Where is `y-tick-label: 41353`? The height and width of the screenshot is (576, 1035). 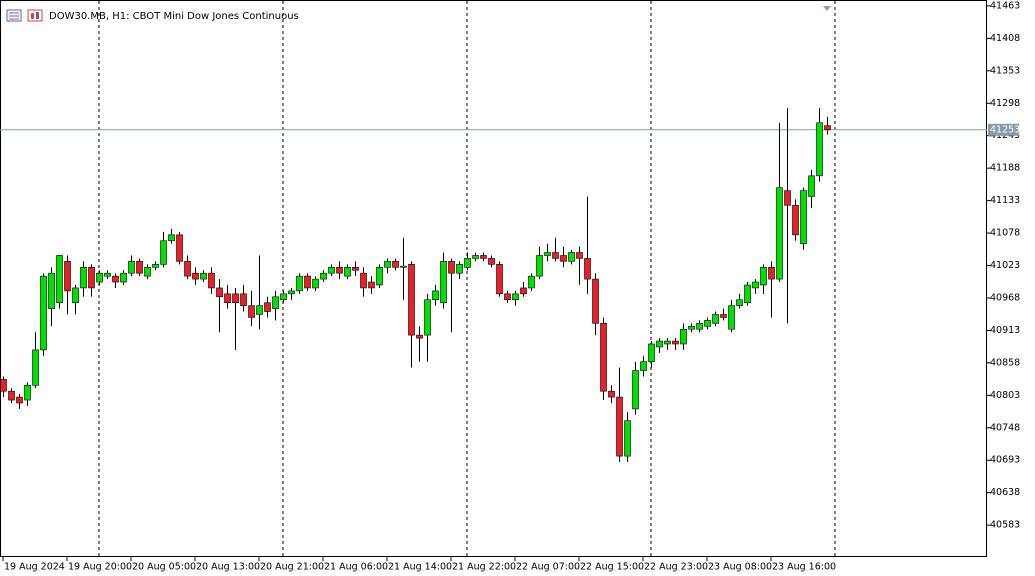
y-tick-label: 41353 is located at coordinates (1005, 70).